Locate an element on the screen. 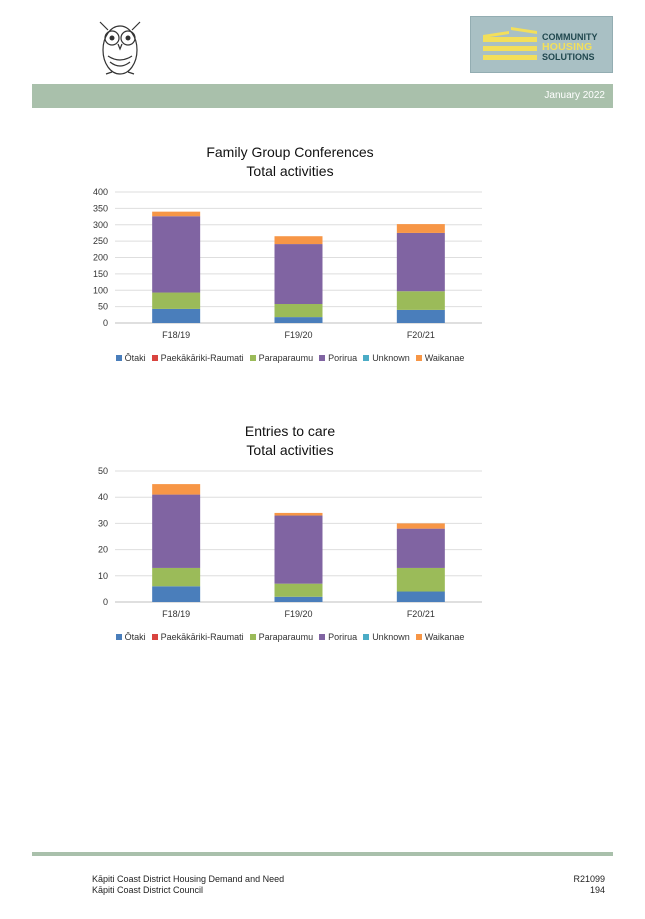  logo-bars-icon is located at coordinates (510, 43).